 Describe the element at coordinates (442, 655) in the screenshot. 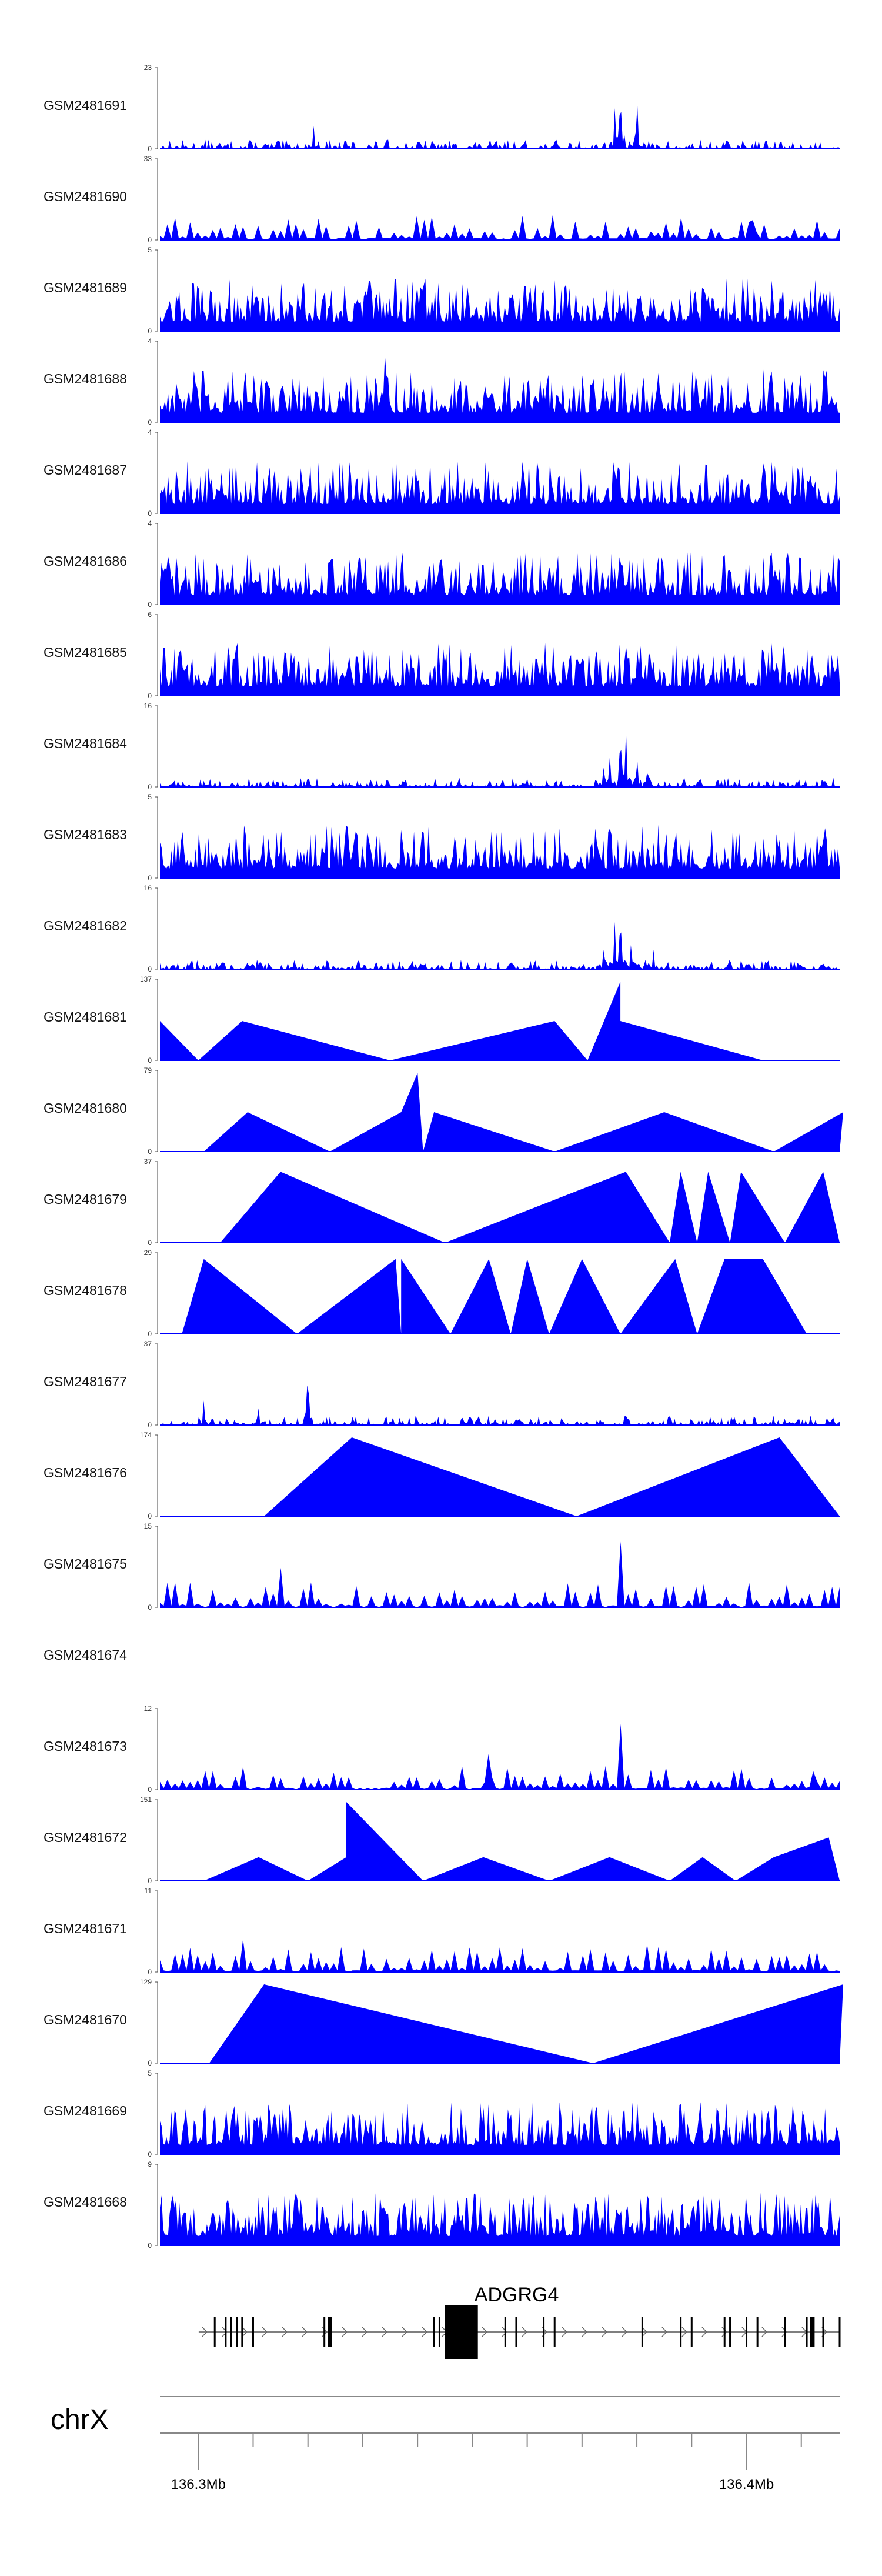

I see `track-GSM2481685: GSM2481685 6 0` at that location.